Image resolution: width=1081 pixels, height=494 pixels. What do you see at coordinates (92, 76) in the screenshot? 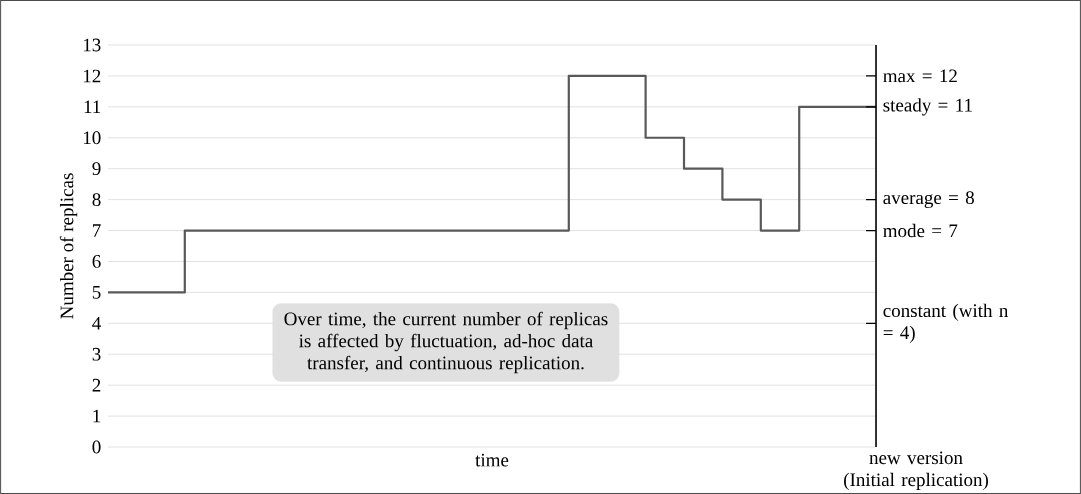
I see `y-tick-label: 12` at bounding box center [92, 76].